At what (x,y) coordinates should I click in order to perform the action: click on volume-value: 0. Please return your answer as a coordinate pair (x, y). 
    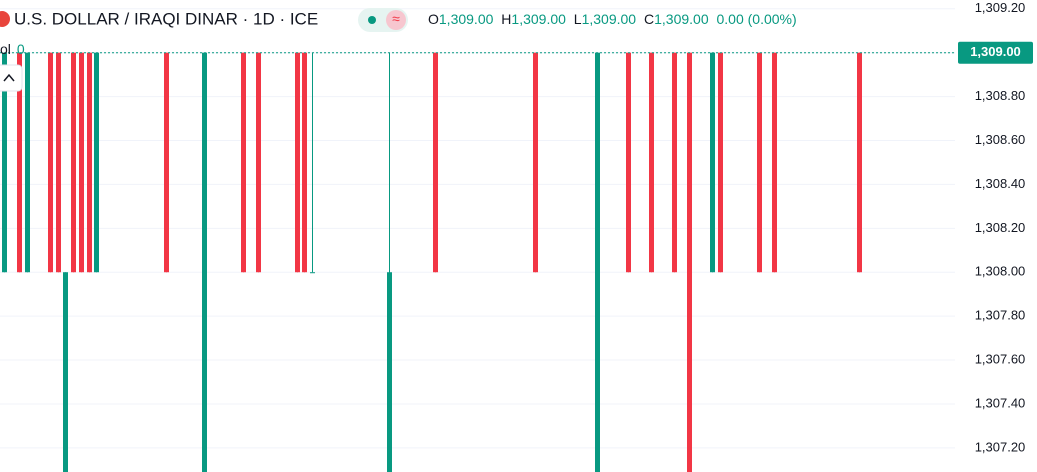
    Looking at the image, I should click on (21, 49).